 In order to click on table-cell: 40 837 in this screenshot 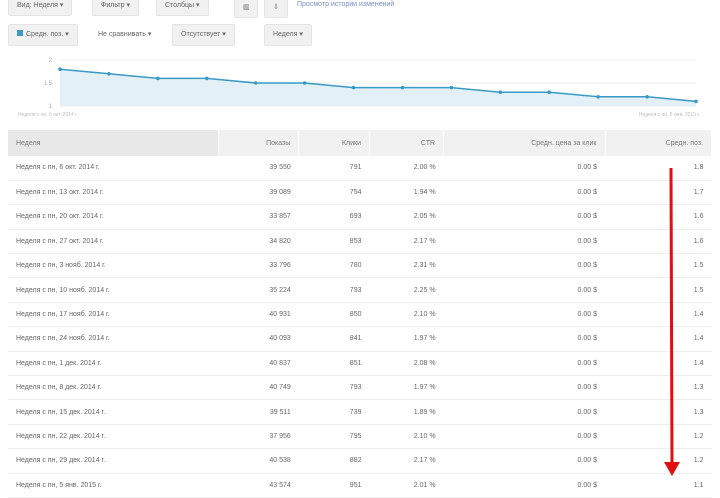, I will do `click(258, 364)`.